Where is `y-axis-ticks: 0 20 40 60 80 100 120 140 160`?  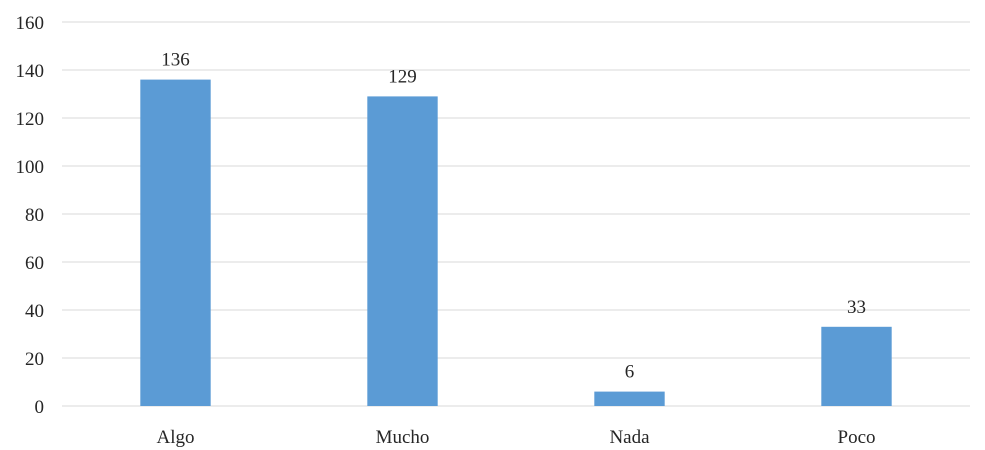 y-axis-ticks: 0 20 40 60 80 100 120 140 160 is located at coordinates (30, 215).